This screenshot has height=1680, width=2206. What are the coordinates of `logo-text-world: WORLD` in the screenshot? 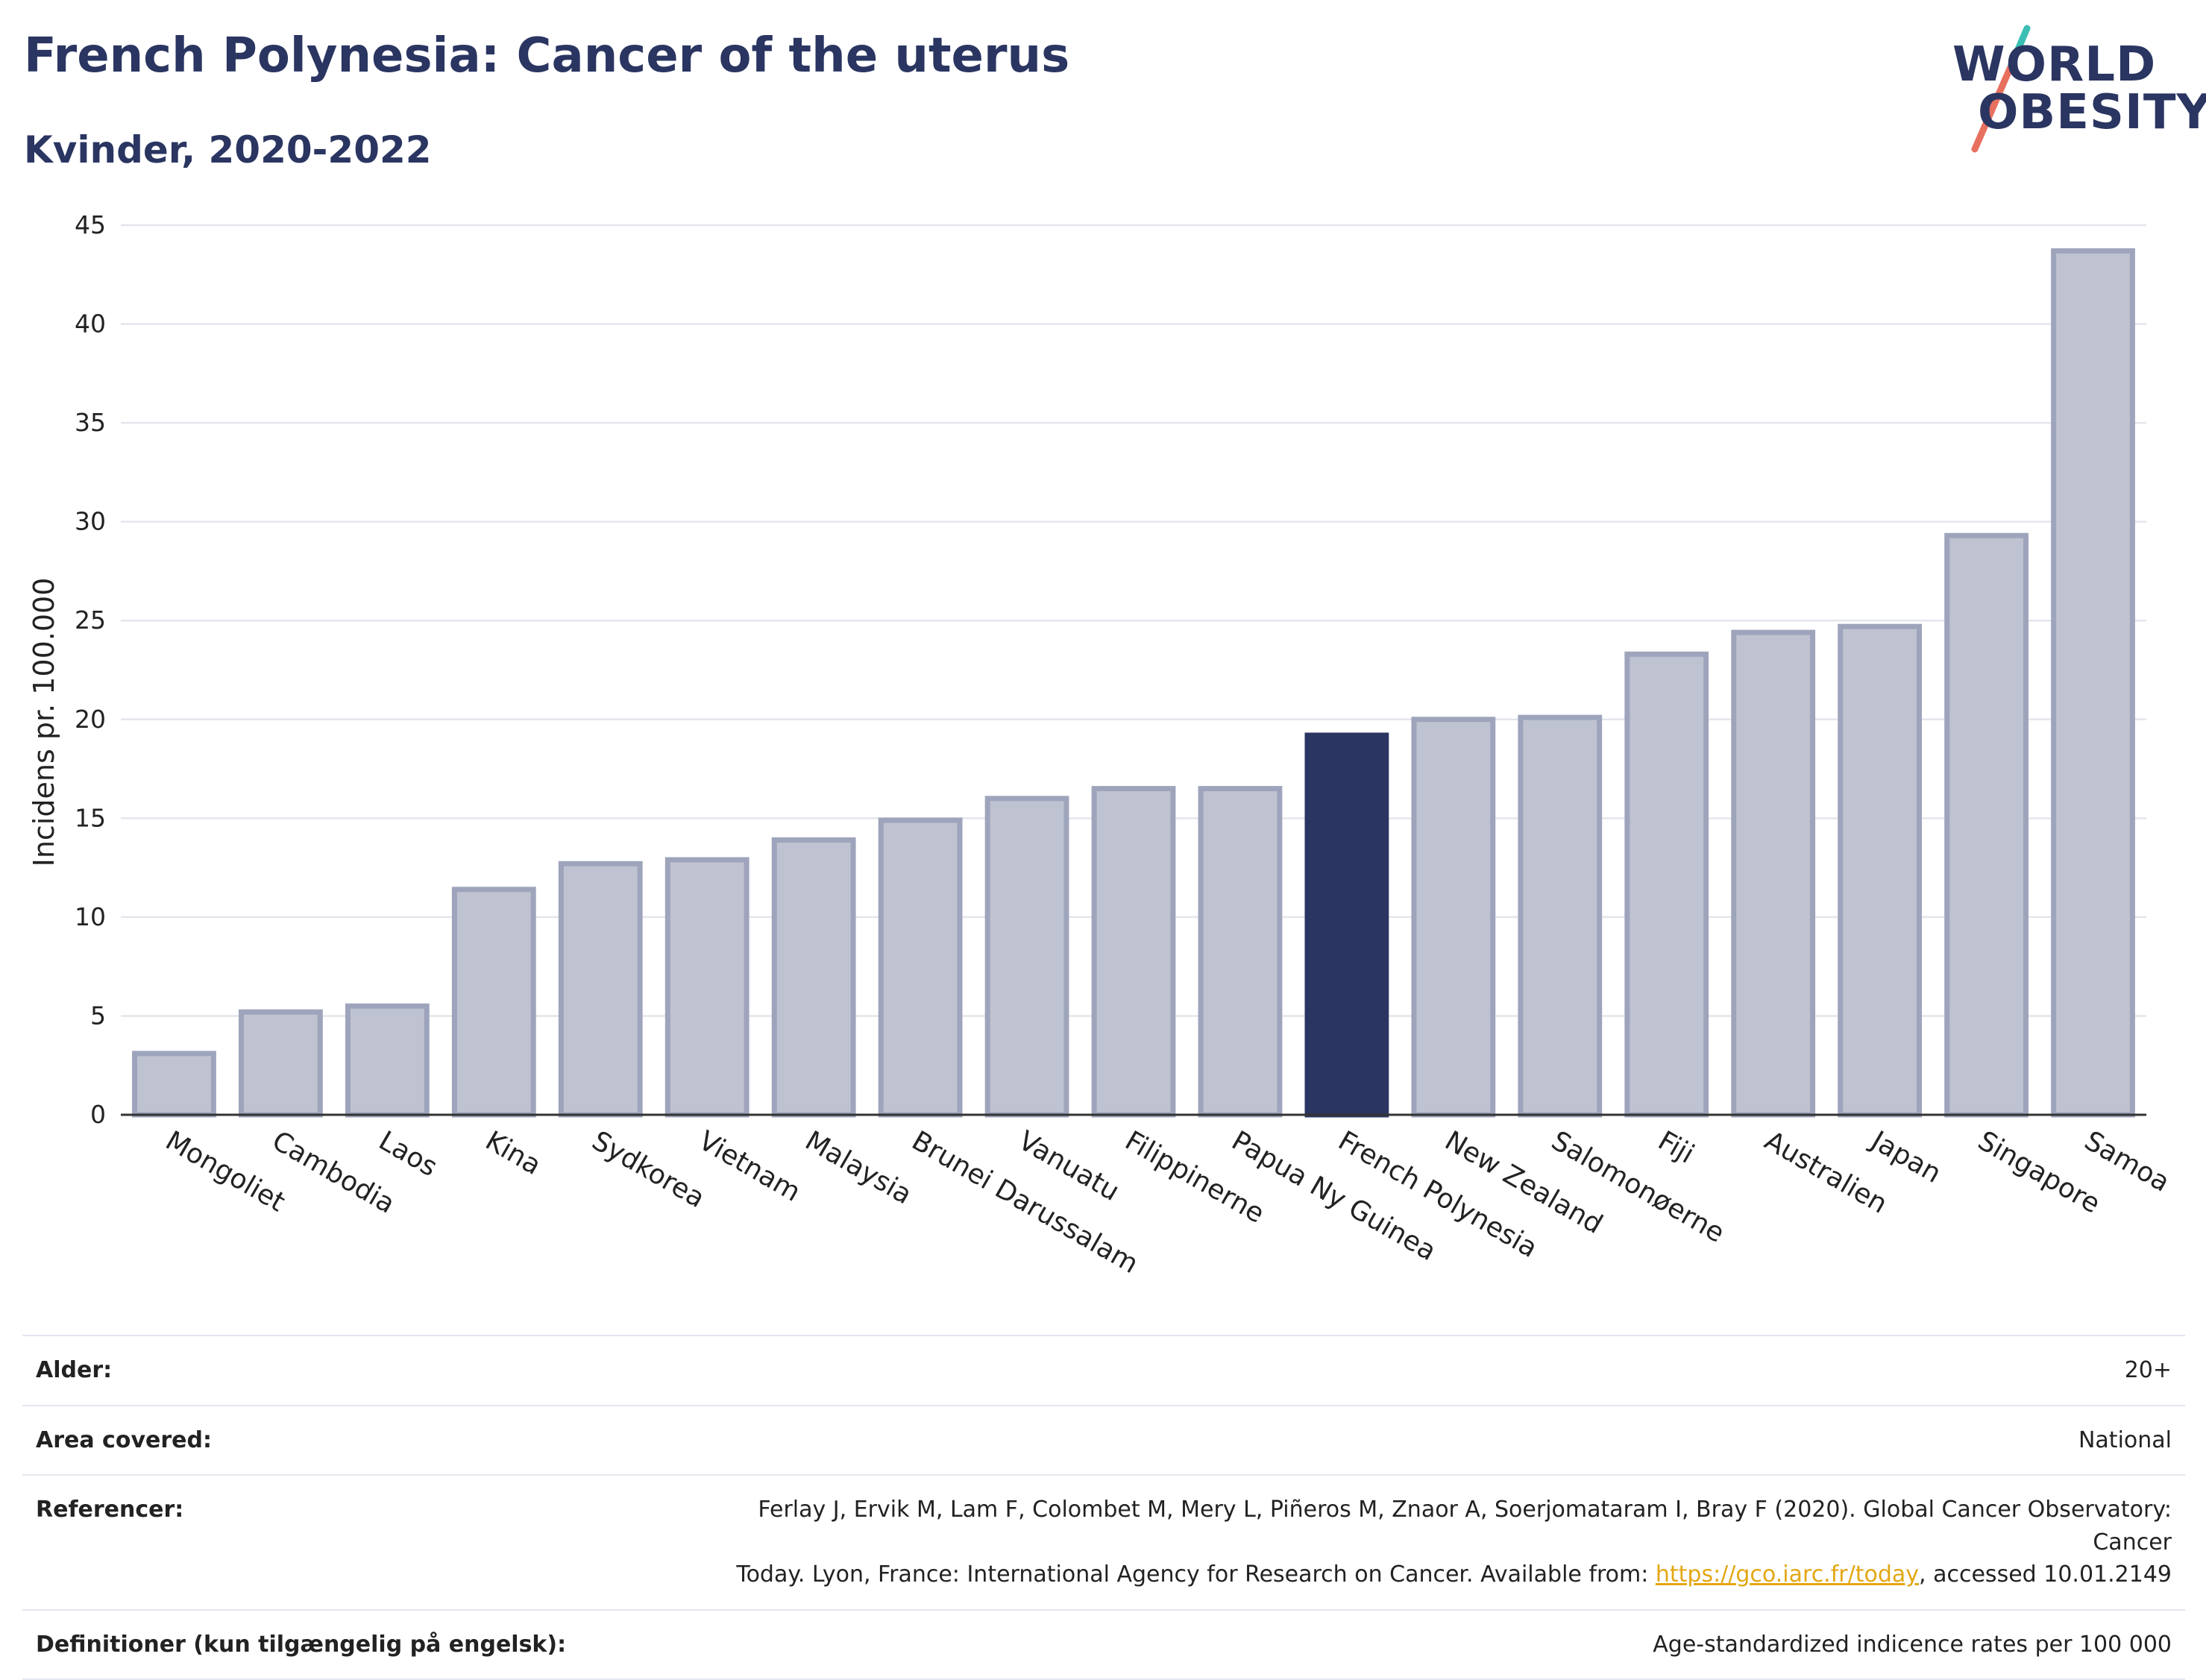 It's located at (2054, 64).